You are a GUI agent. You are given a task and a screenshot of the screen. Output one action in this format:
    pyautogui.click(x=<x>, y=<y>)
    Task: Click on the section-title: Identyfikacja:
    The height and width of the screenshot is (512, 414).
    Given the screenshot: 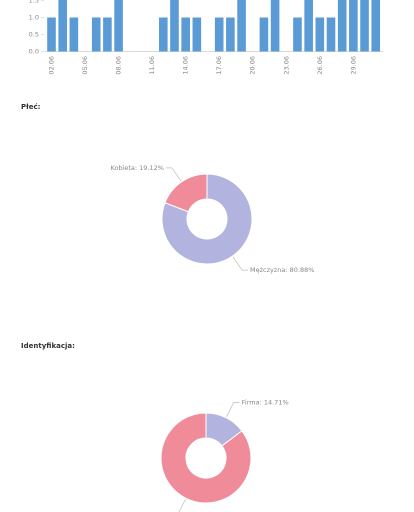 What is the action you would take?
    pyautogui.click(x=48, y=346)
    